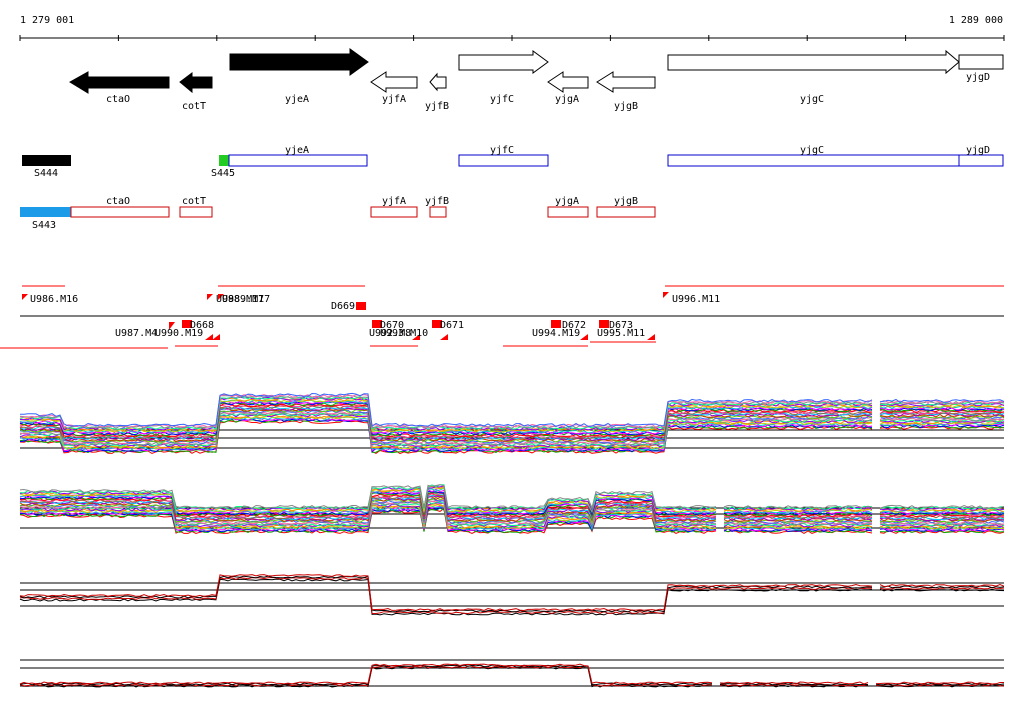  What do you see at coordinates (696, 299) in the screenshot?
I see `feature-label: U996.M11` at bounding box center [696, 299].